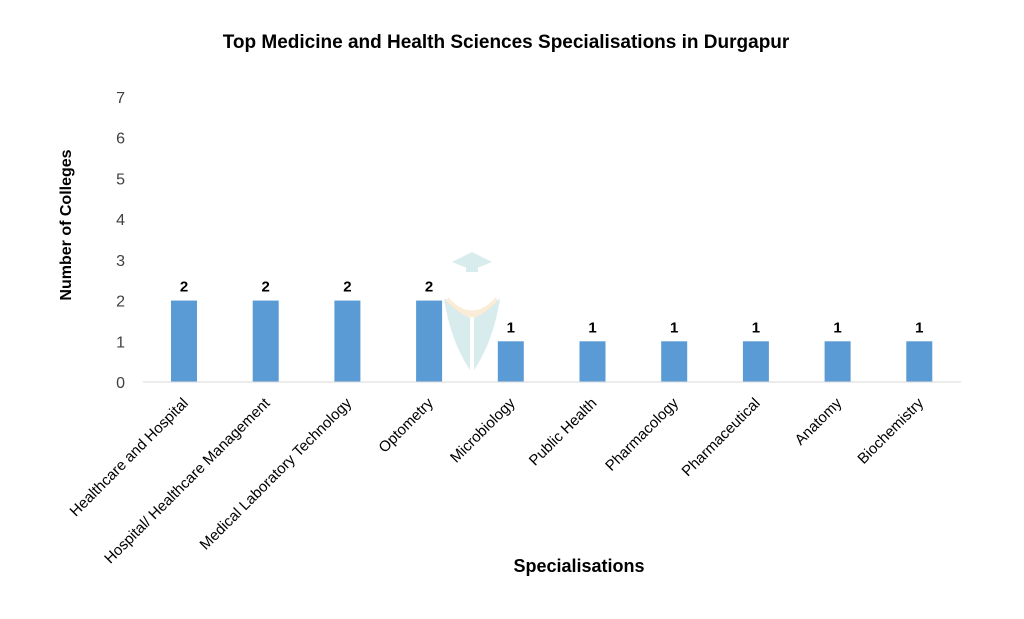  What do you see at coordinates (120, 220) in the screenshot?
I see `y-tick-label: 4` at bounding box center [120, 220].